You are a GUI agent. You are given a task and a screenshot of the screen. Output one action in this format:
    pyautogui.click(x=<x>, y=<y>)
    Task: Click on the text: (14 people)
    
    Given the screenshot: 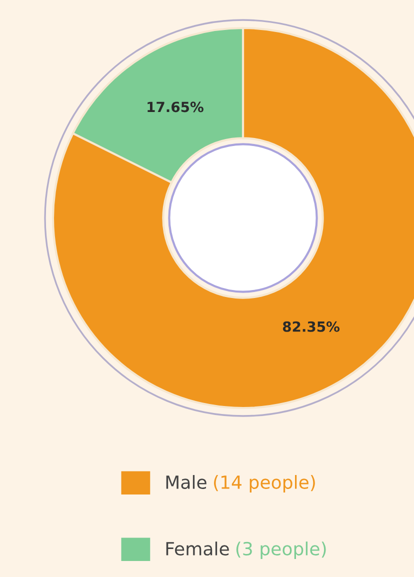 What is the action you would take?
    pyautogui.click(x=264, y=483)
    